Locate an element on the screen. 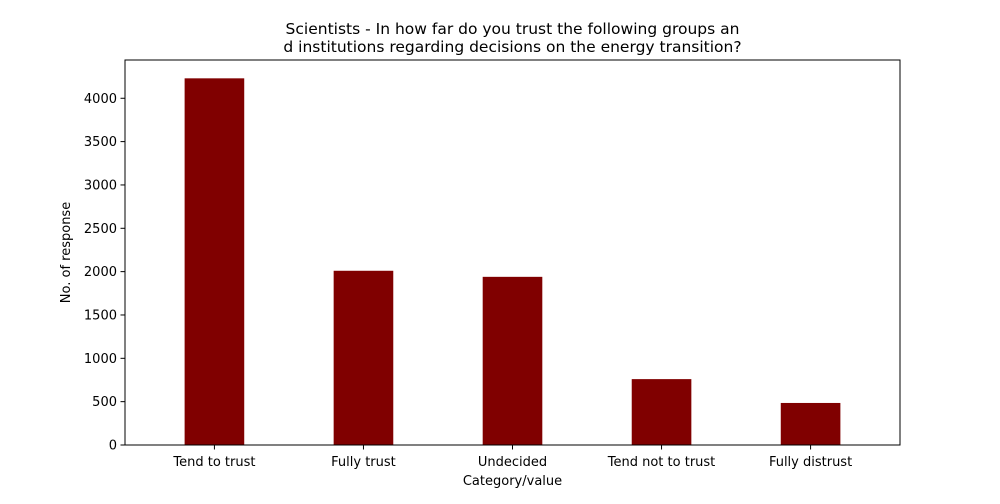  y-tick-label: 2500 is located at coordinates (100, 229).